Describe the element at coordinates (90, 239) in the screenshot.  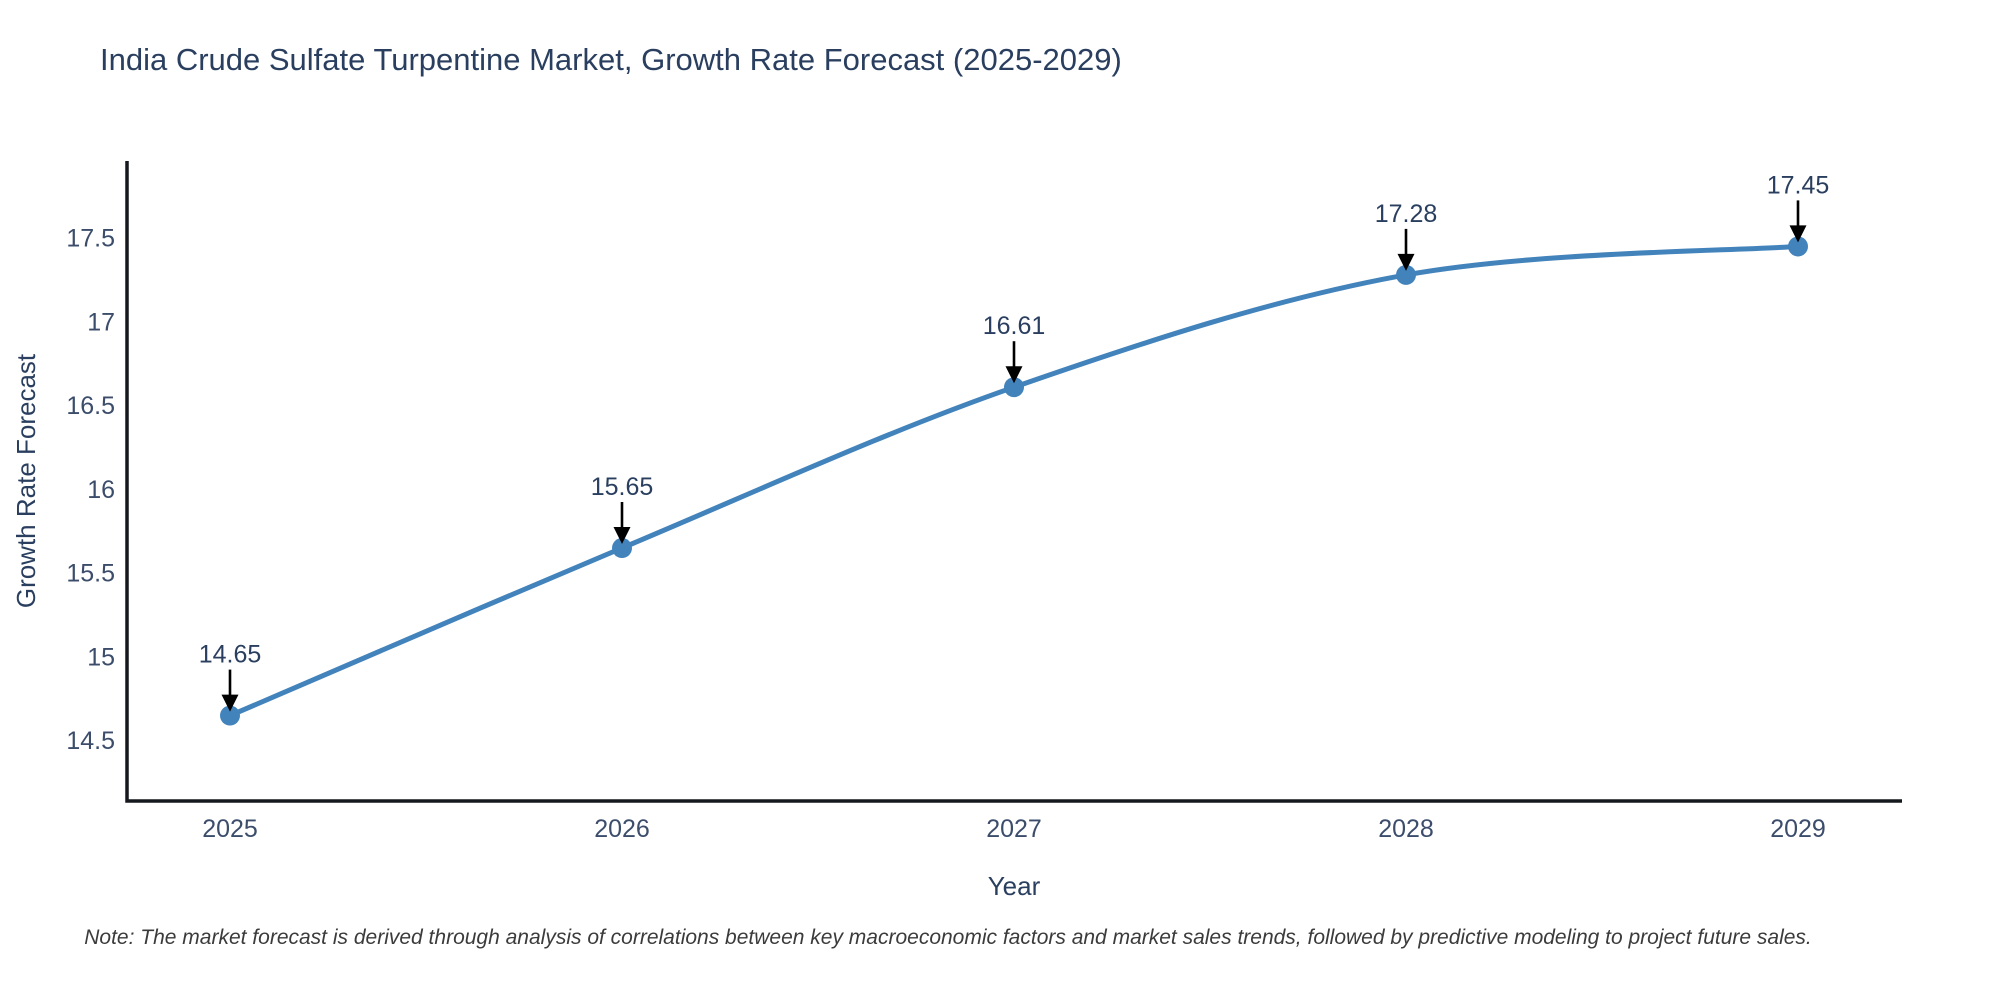
I see `y-axis-tick-label: 17.5` at that location.